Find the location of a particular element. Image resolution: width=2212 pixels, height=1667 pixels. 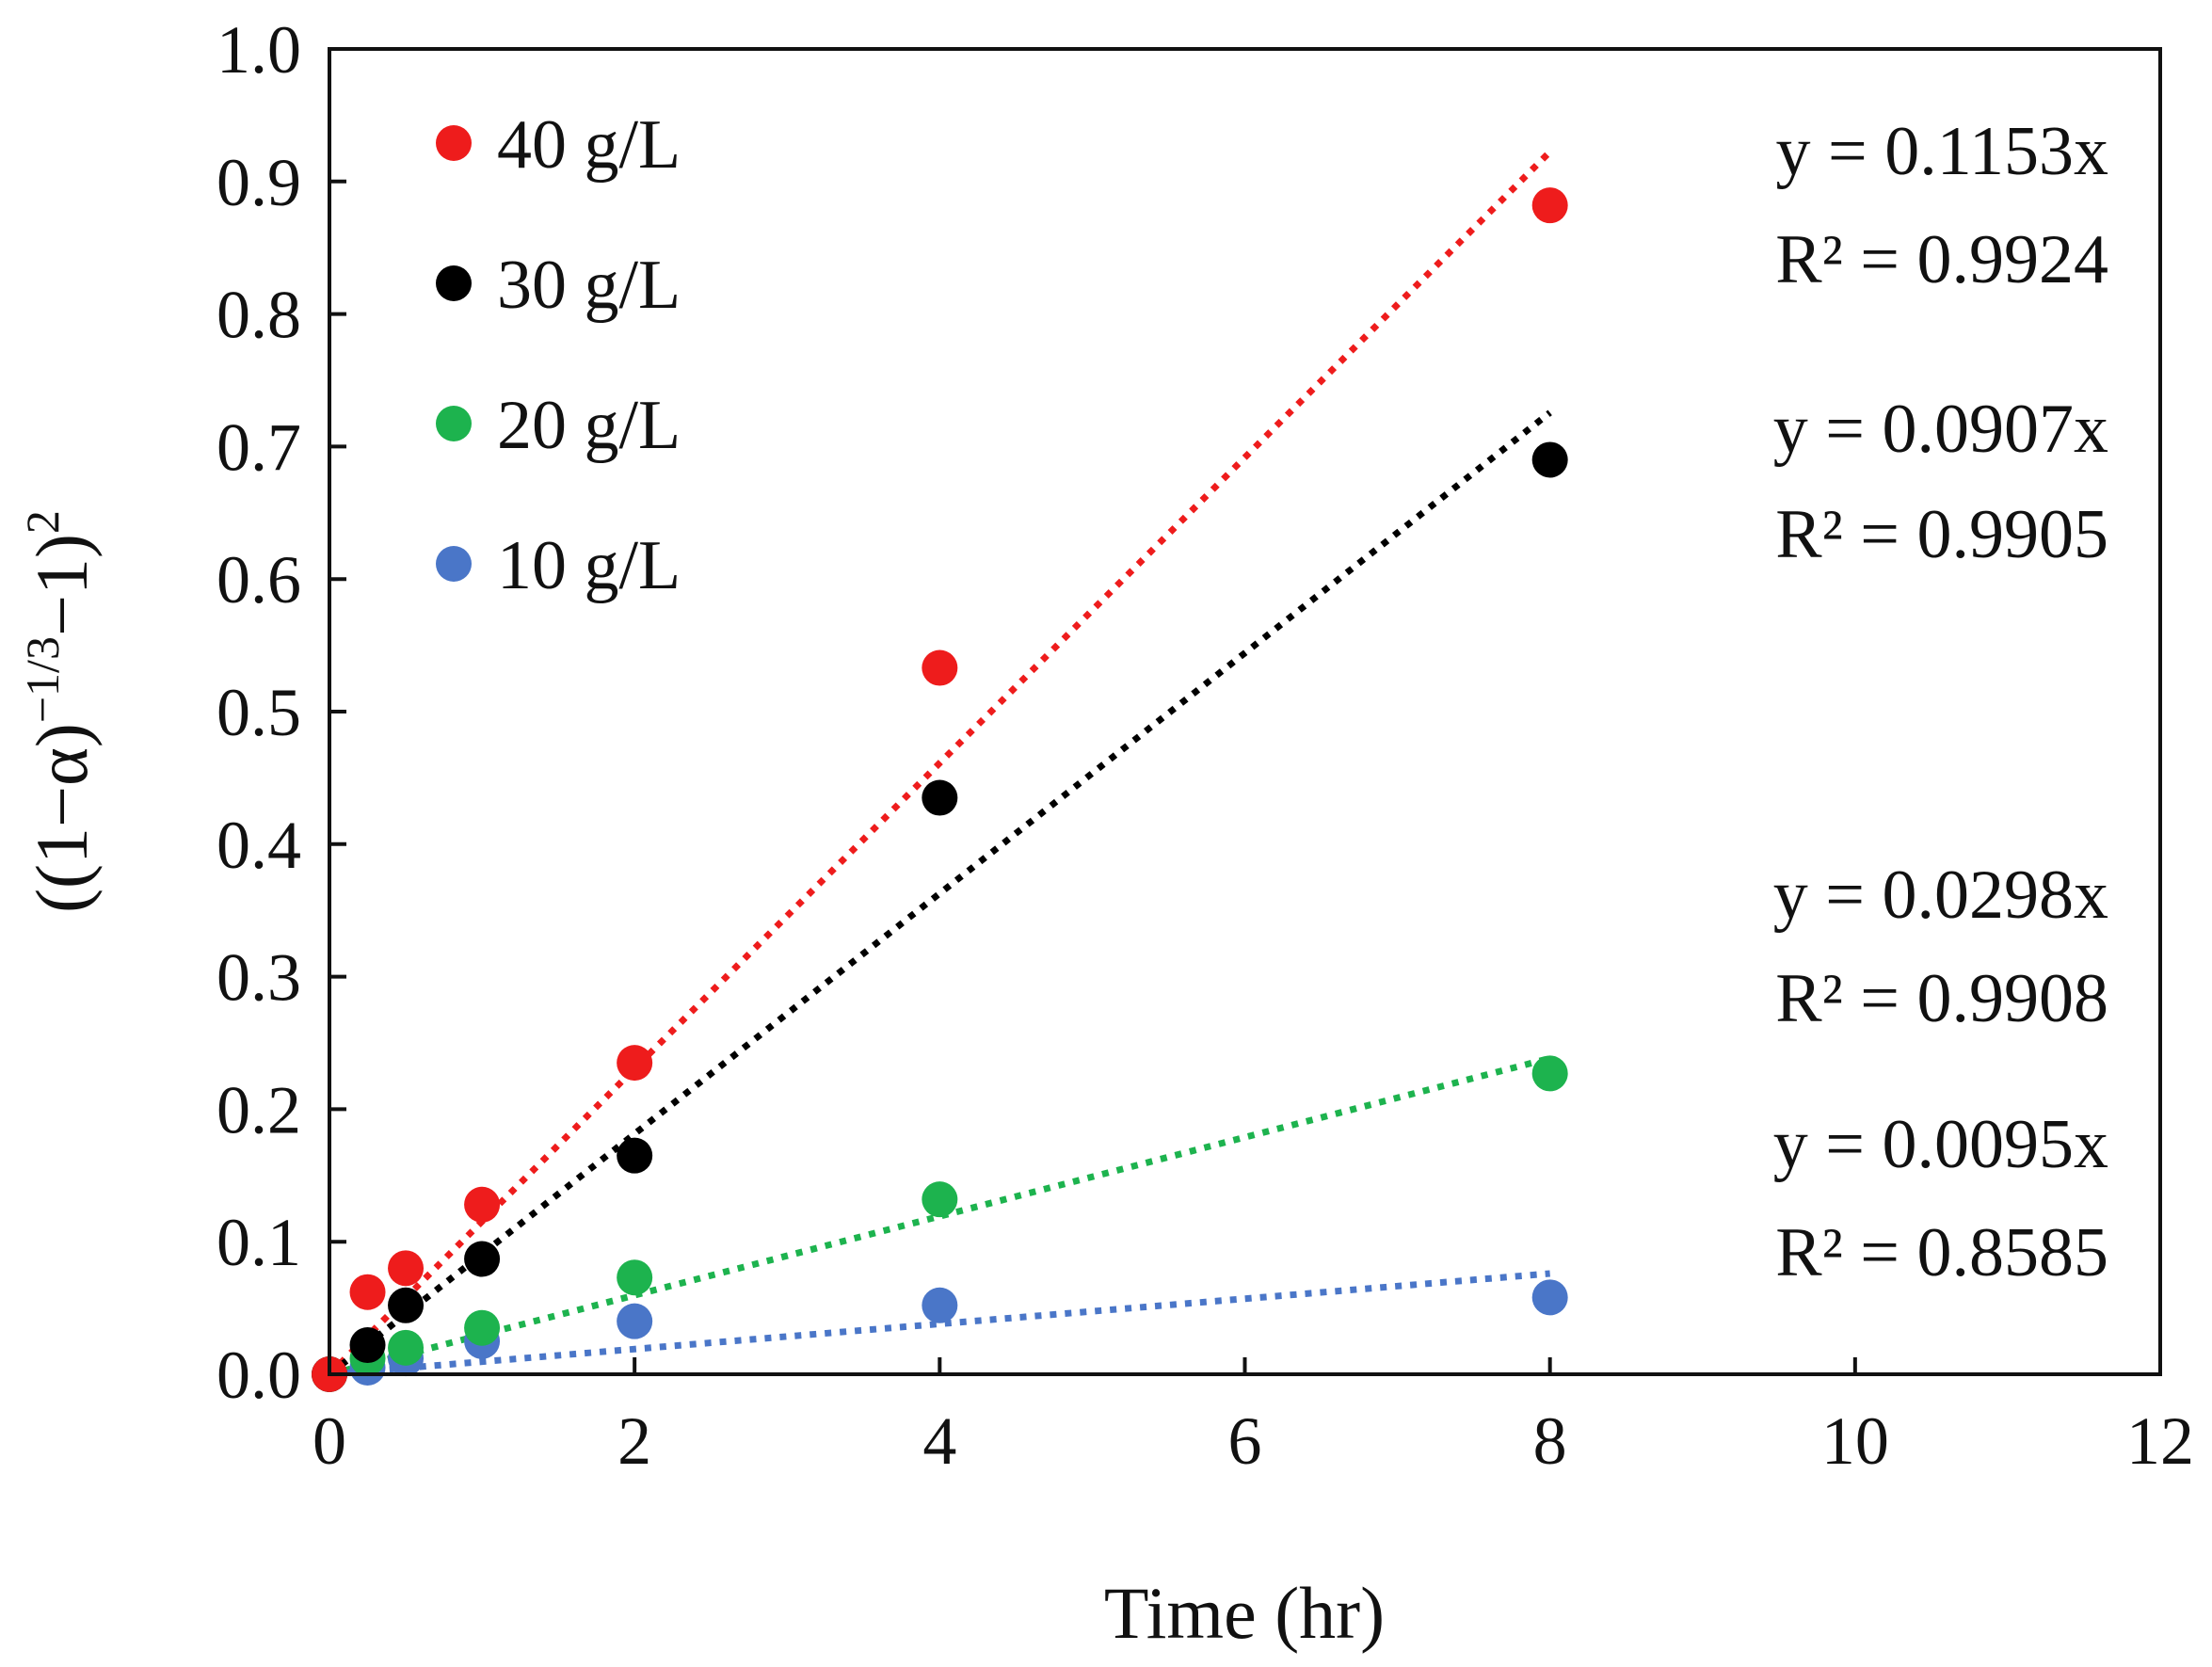

y-axis-title-exponent: −1/3 is located at coordinates (42, 679).